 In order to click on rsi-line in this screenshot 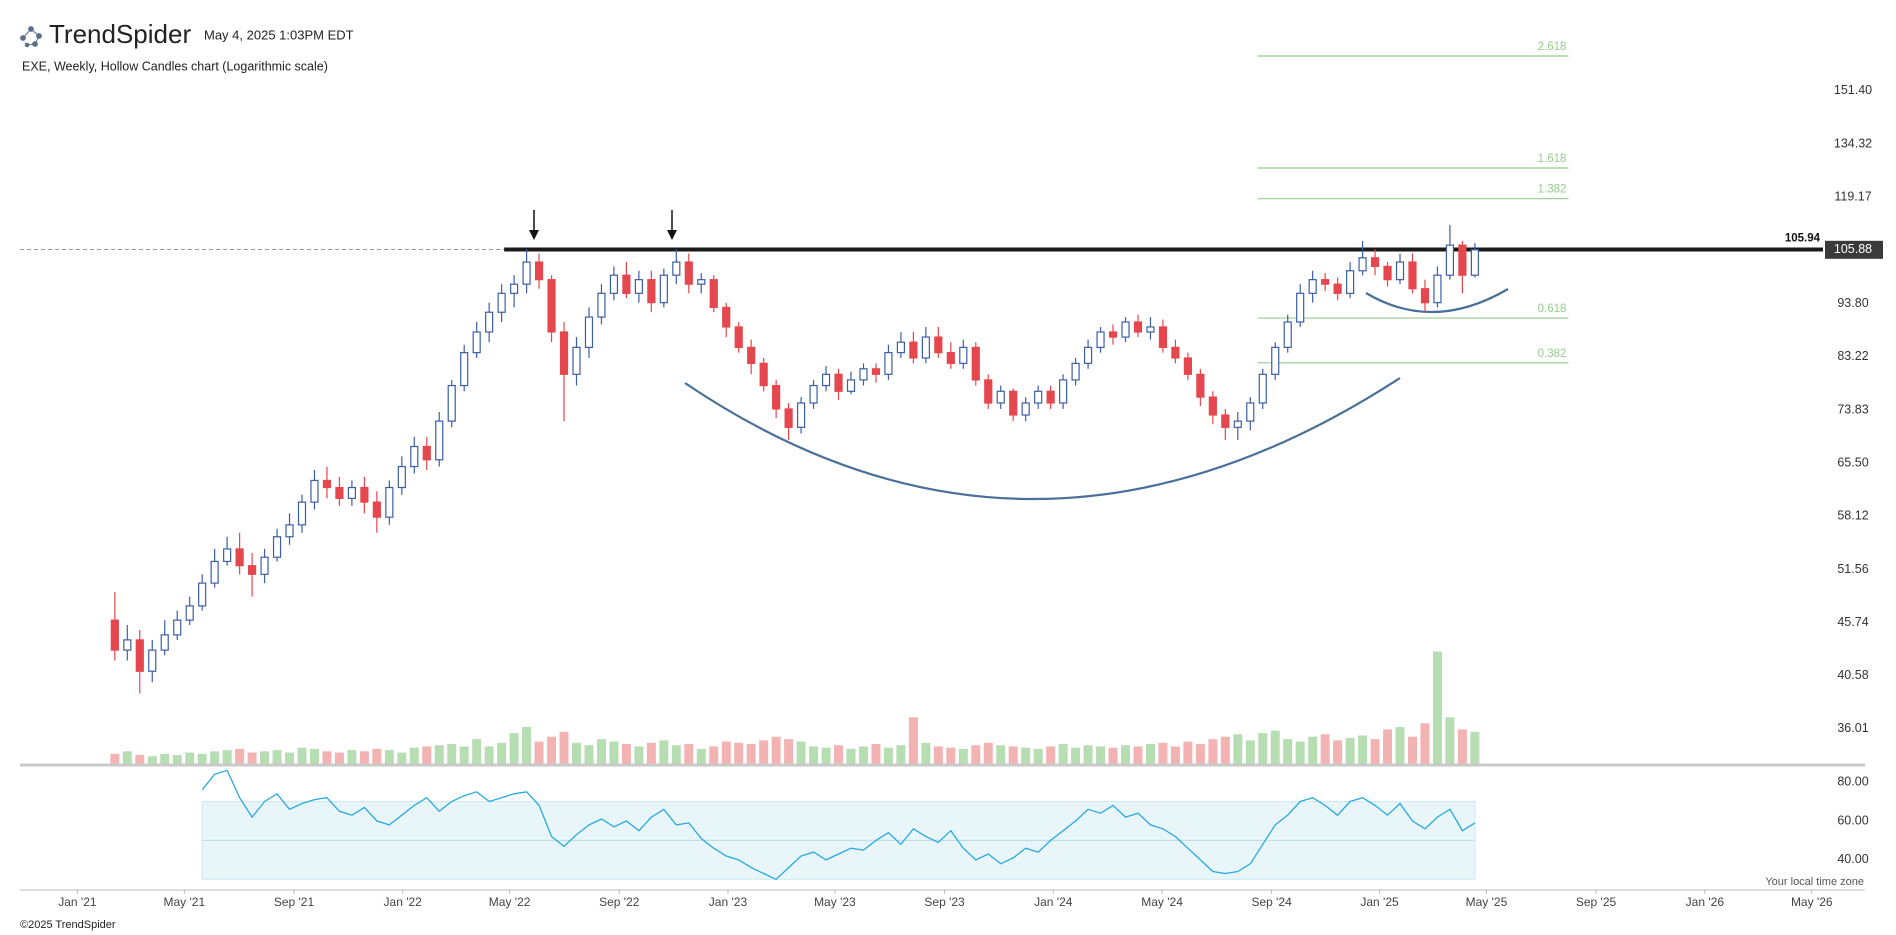, I will do `click(838, 825)`.